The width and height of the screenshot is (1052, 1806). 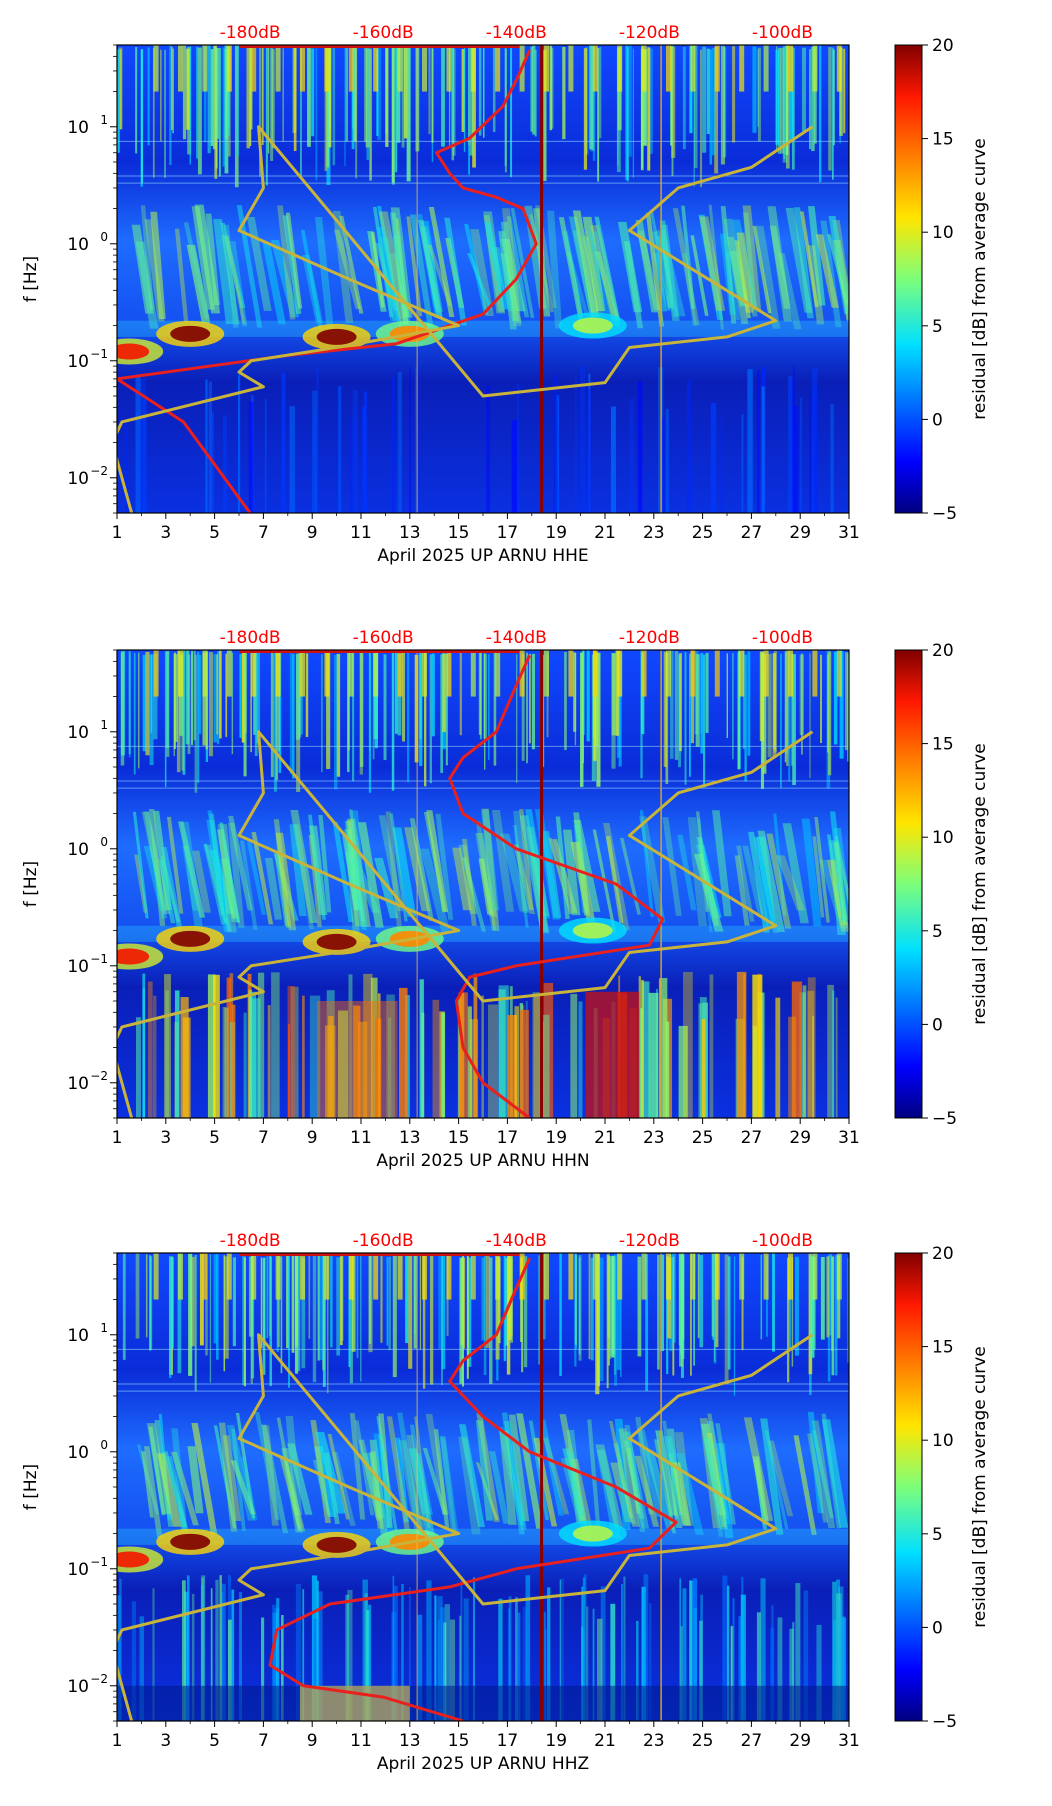 What do you see at coordinates (800, 1138) in the screenshot?
I see `x-tick-label: 29` at bounding box center [800, 1138].